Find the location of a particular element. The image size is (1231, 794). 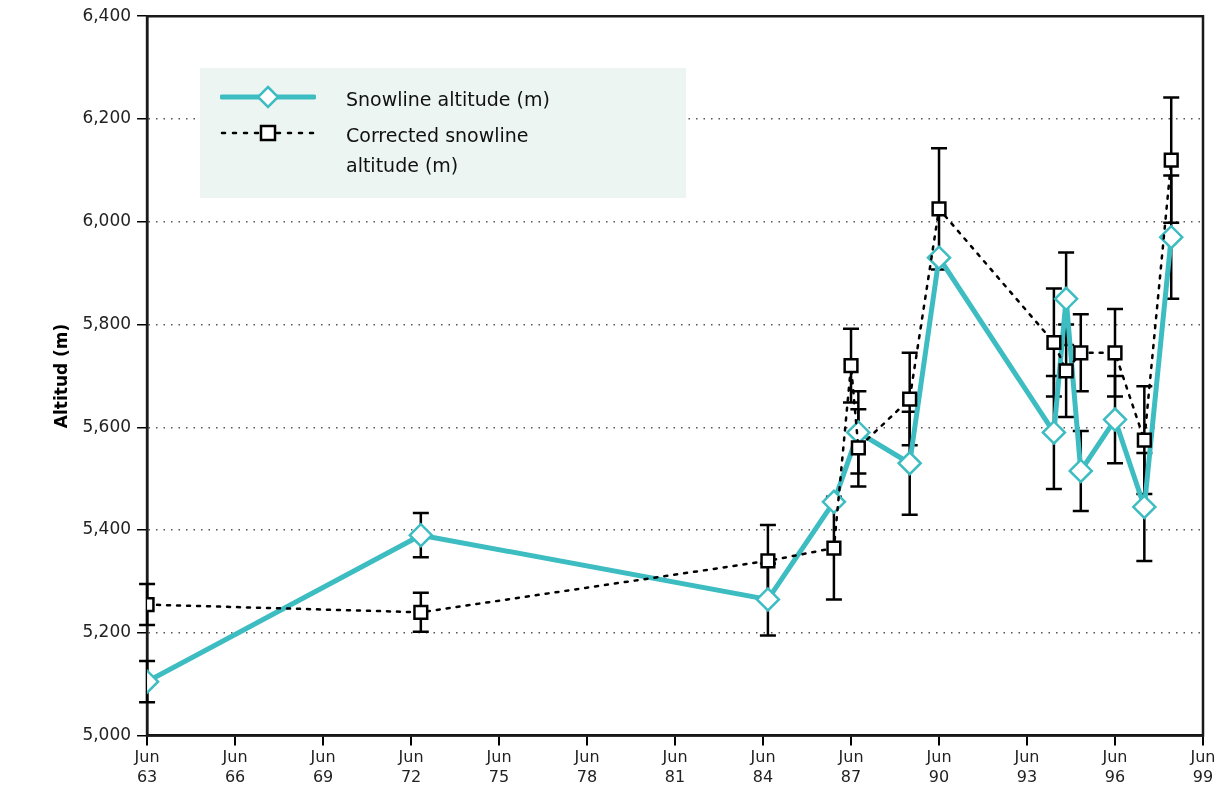

x-tick-label: Jun 66 is located at coordinates (234, 766).